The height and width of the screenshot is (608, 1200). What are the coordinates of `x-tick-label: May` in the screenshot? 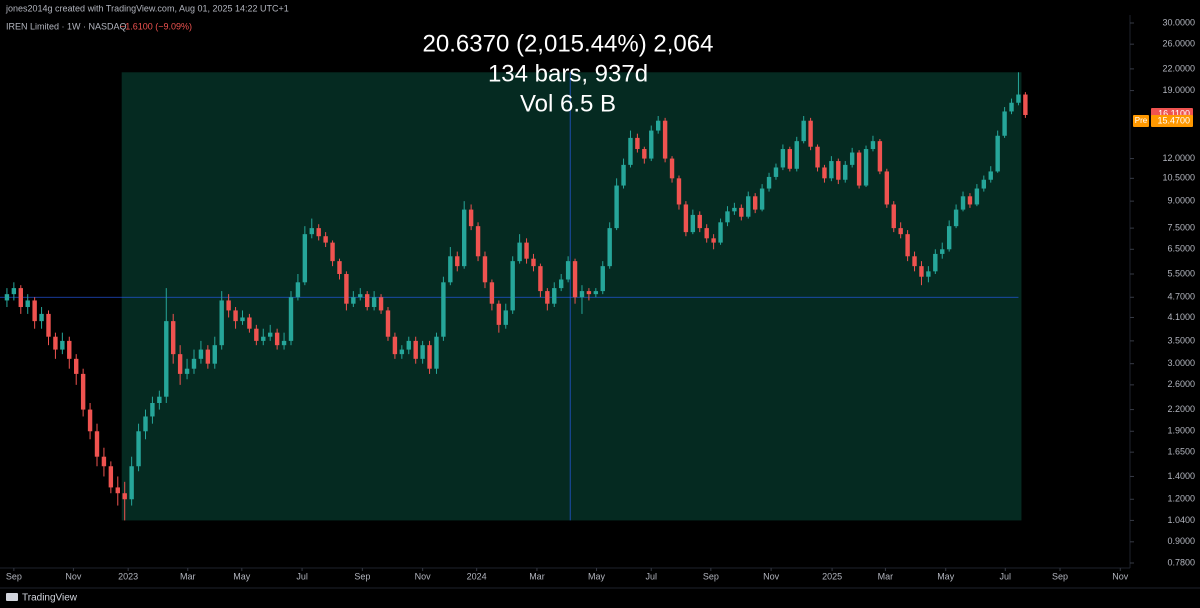 It's located at (946, 576).